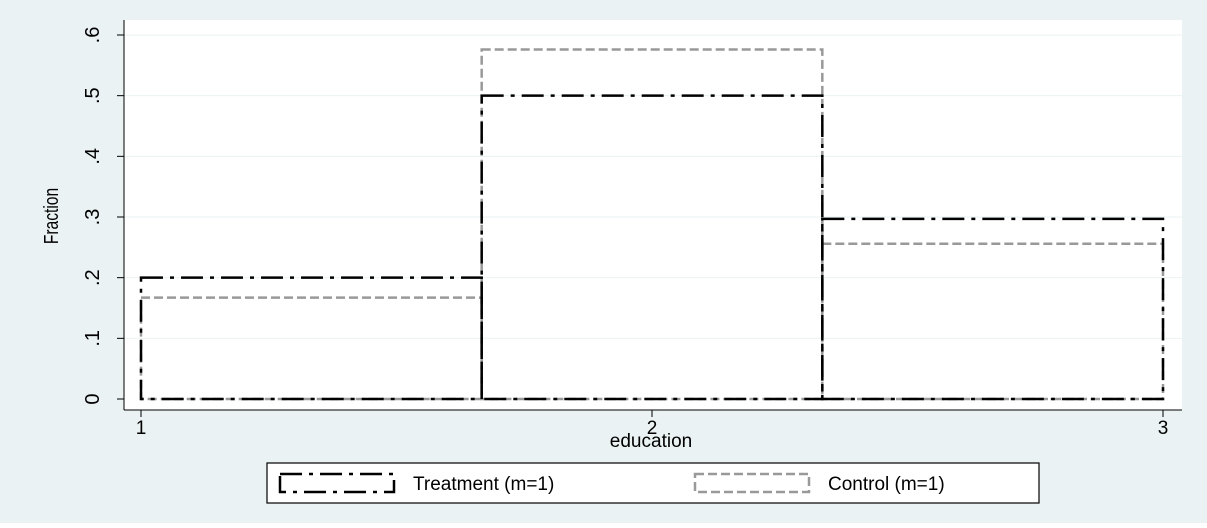 This screenshot has height=528, width=1207. I want to click on legend-label-treatment: Treatment (m=1), so click(483, 484).